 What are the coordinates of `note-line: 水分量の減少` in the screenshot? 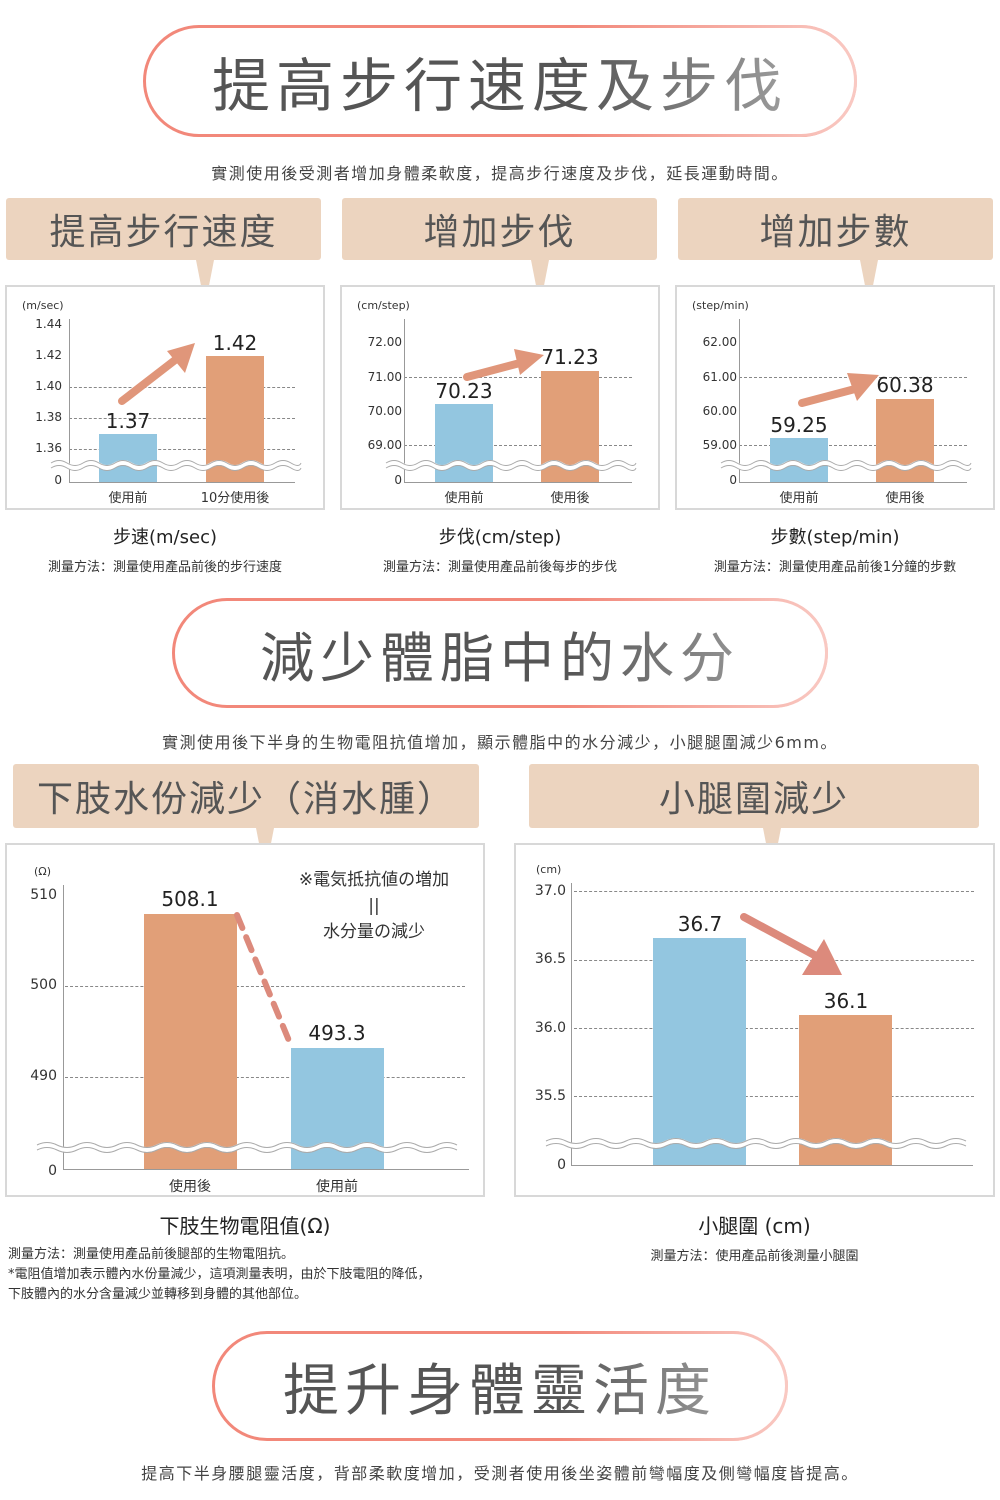 It's located at (374, 932).